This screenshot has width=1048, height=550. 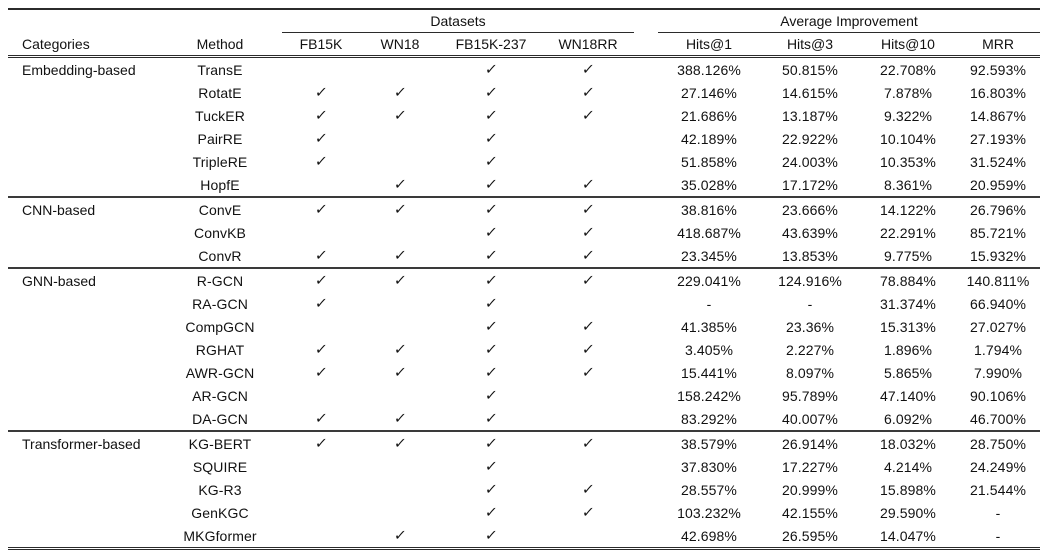 I want to click on metric-cell: 40.007%, so click(x=810, y=418).